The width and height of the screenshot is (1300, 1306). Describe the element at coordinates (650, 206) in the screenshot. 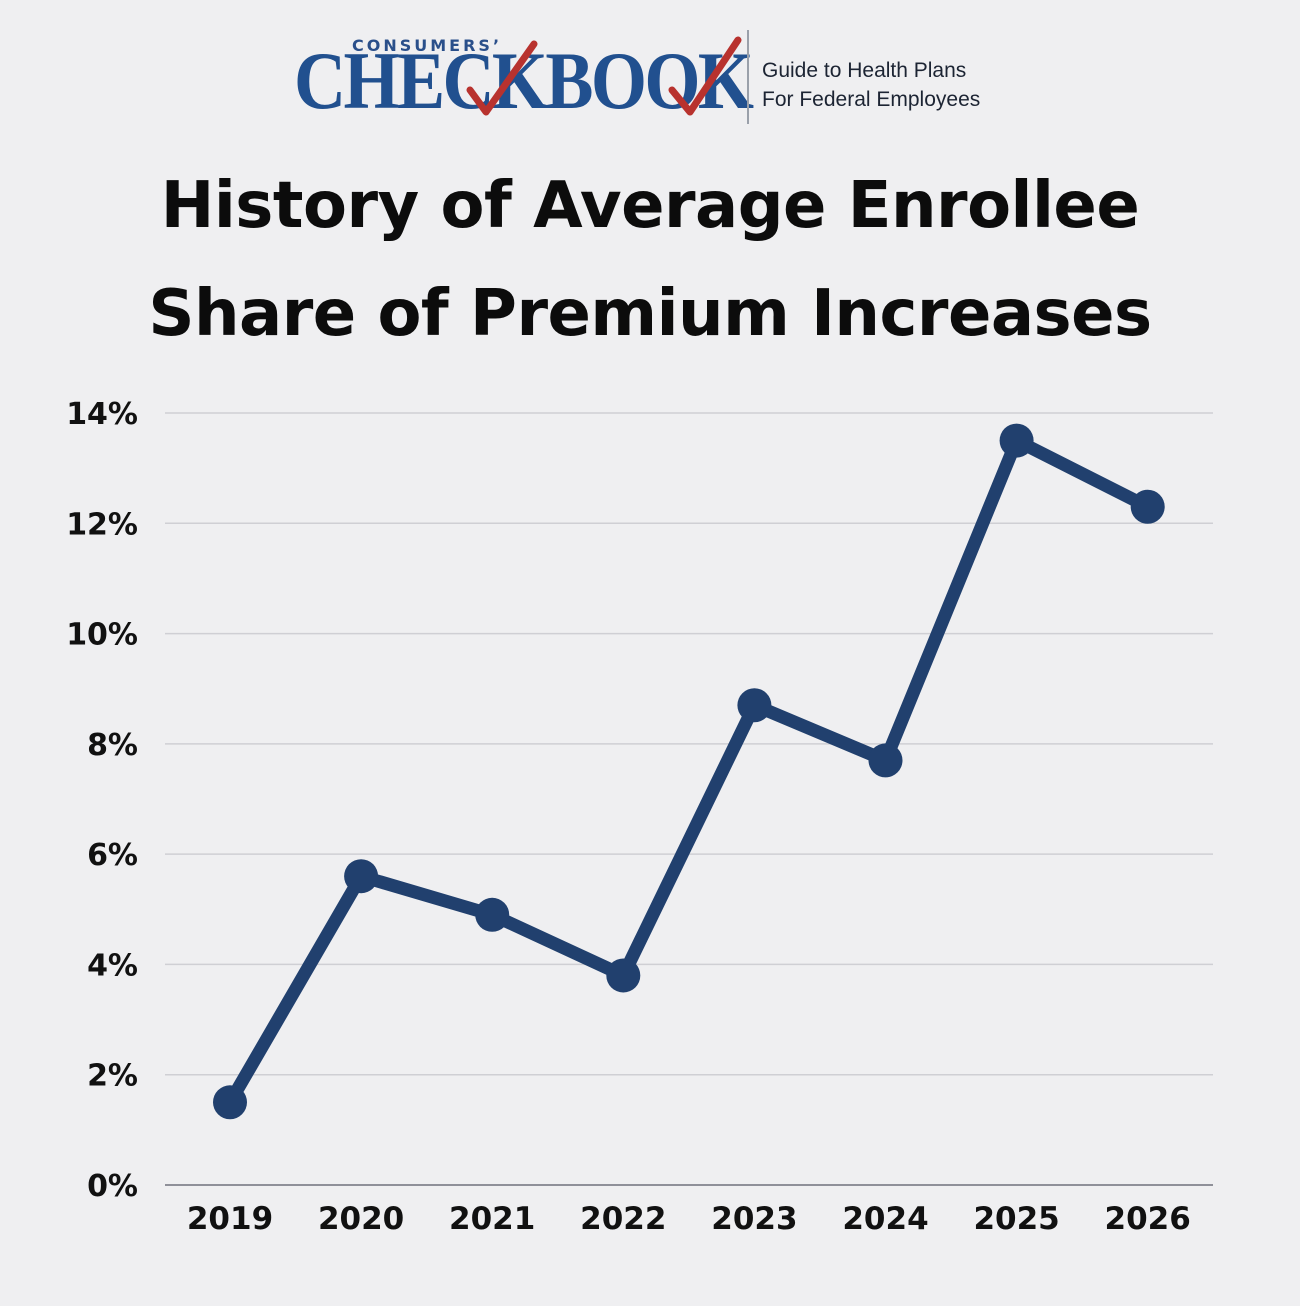

I see `chart-title-line-1: History of Average Enrollee` at that location.